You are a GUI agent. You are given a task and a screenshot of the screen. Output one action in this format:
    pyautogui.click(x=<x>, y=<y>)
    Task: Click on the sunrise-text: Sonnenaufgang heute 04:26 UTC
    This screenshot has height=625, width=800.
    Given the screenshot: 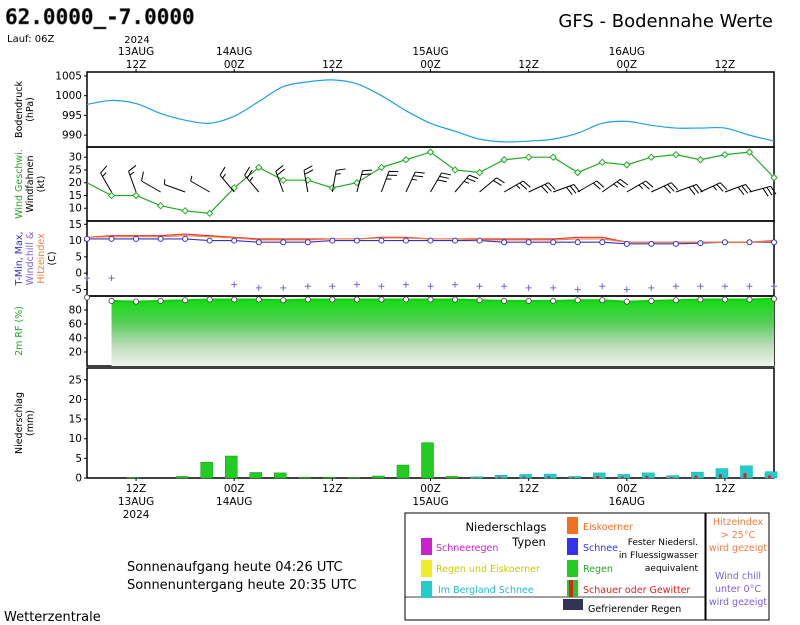 What is the action you would take?
    pyautogui.click(x=235, y=567)
    